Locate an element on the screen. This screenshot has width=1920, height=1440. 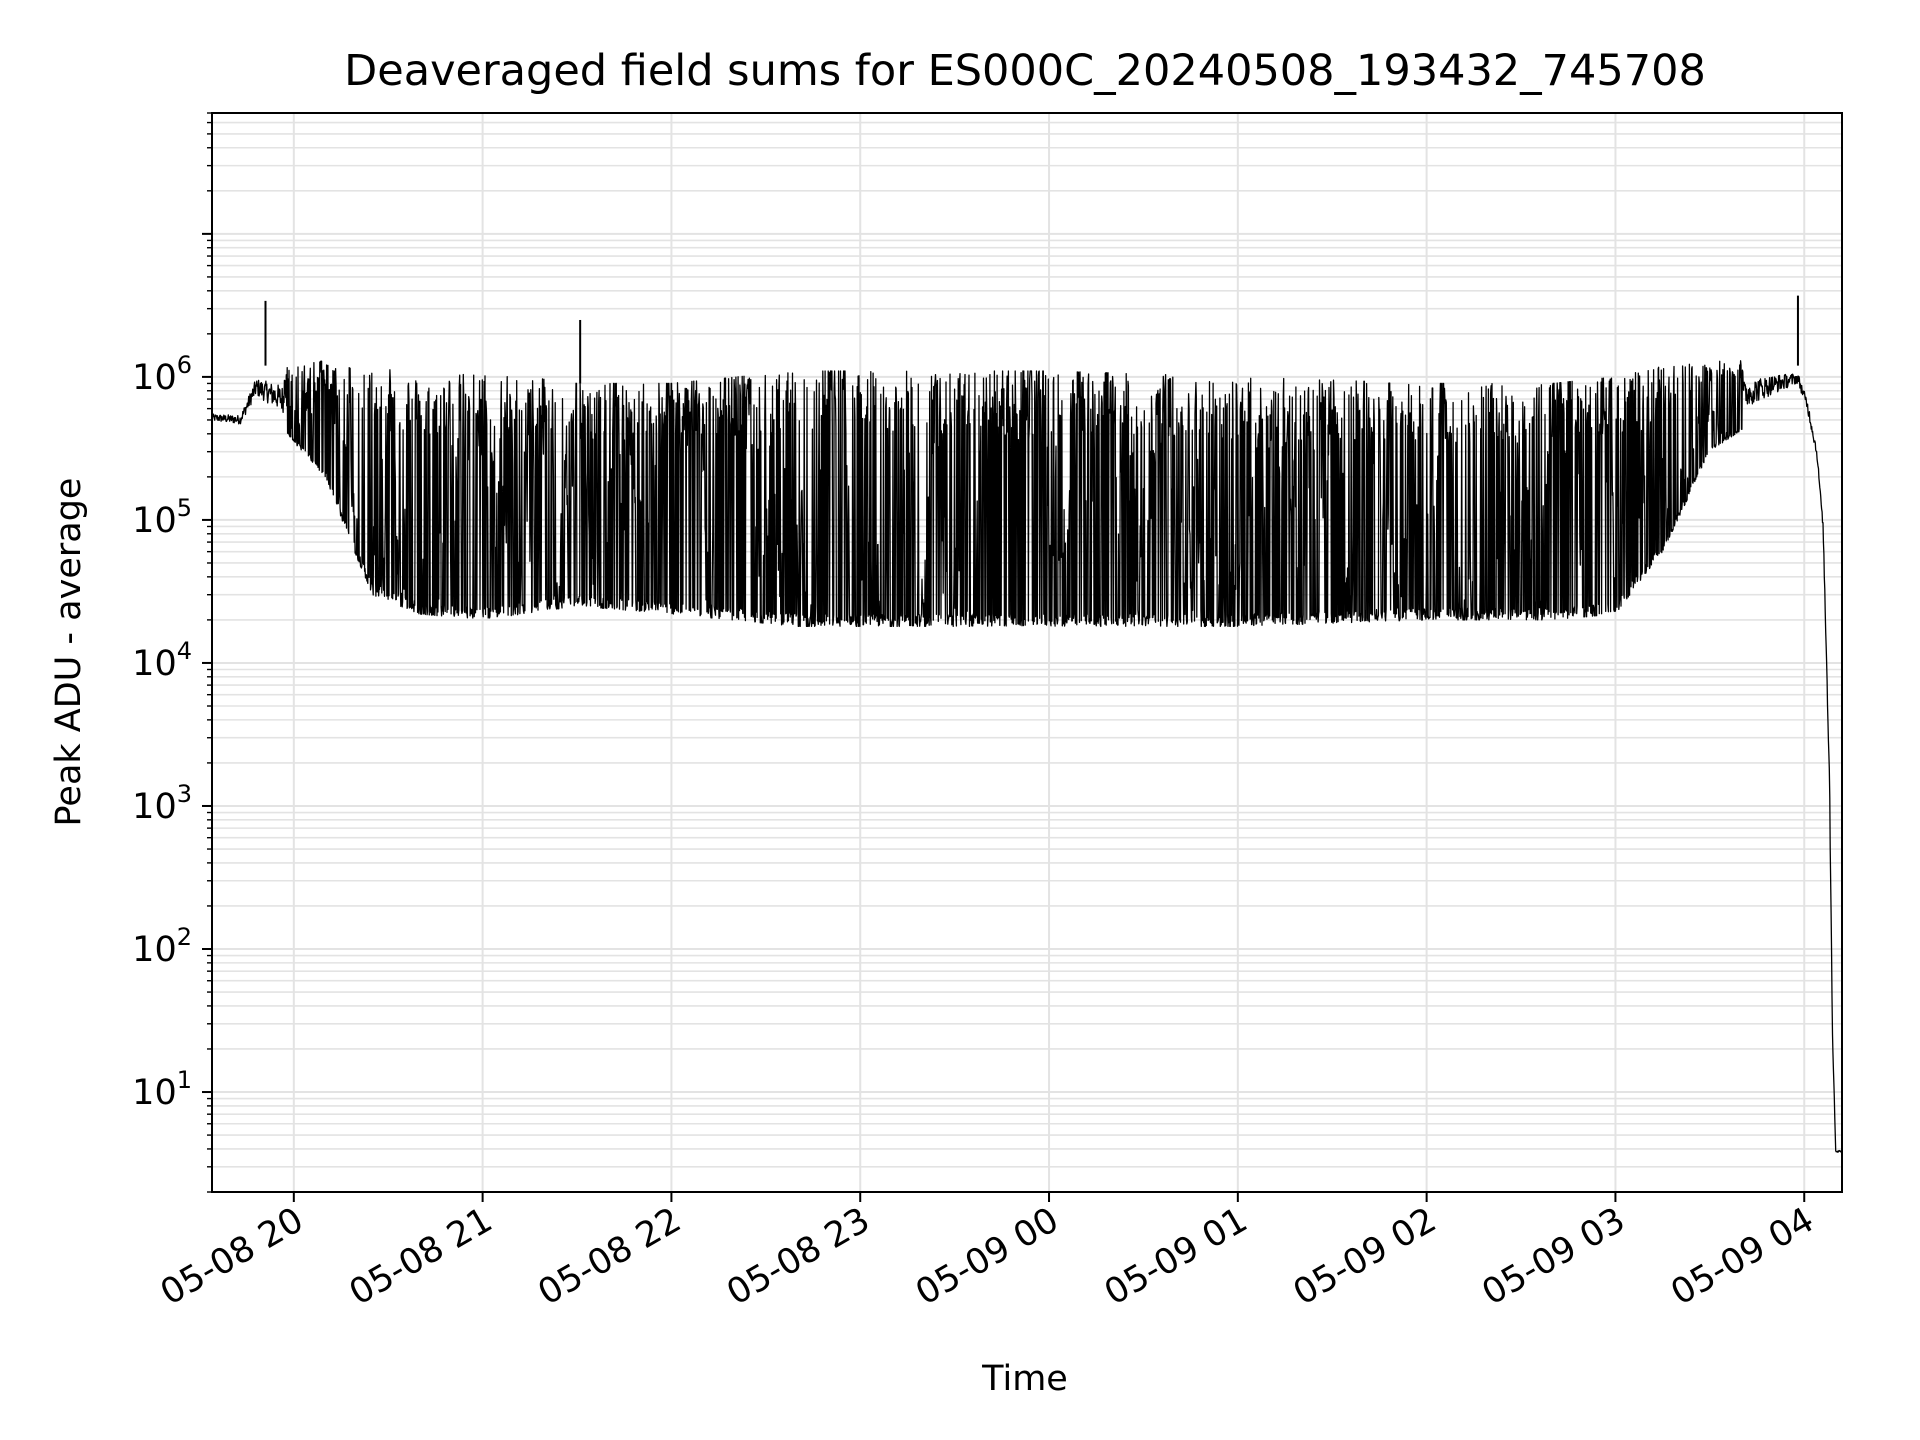
y-tick-label: 10⁵ is located at coordinates (162, 517).